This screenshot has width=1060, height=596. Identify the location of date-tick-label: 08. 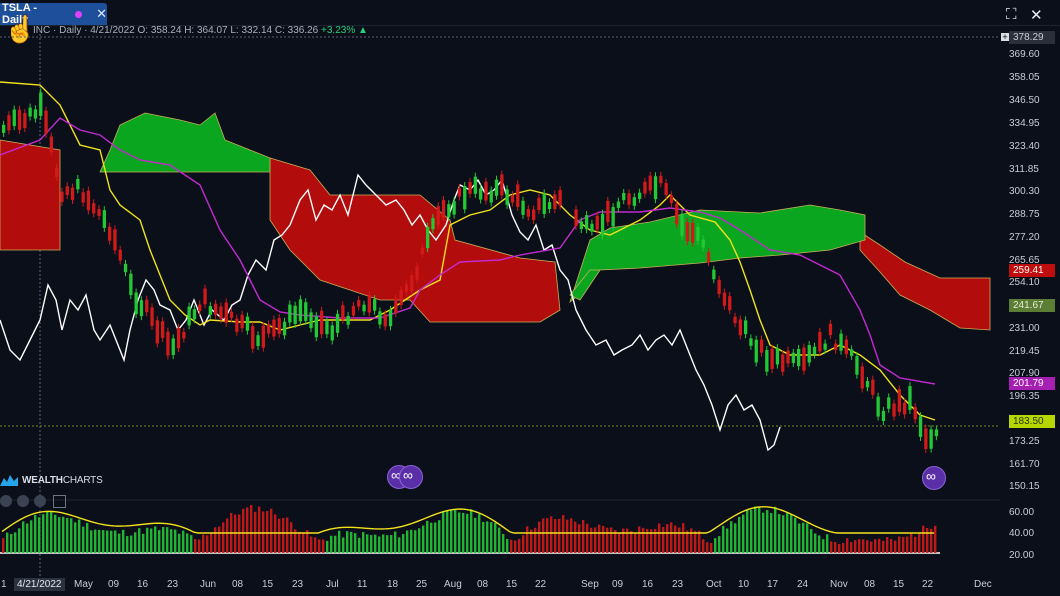
(238, 584).